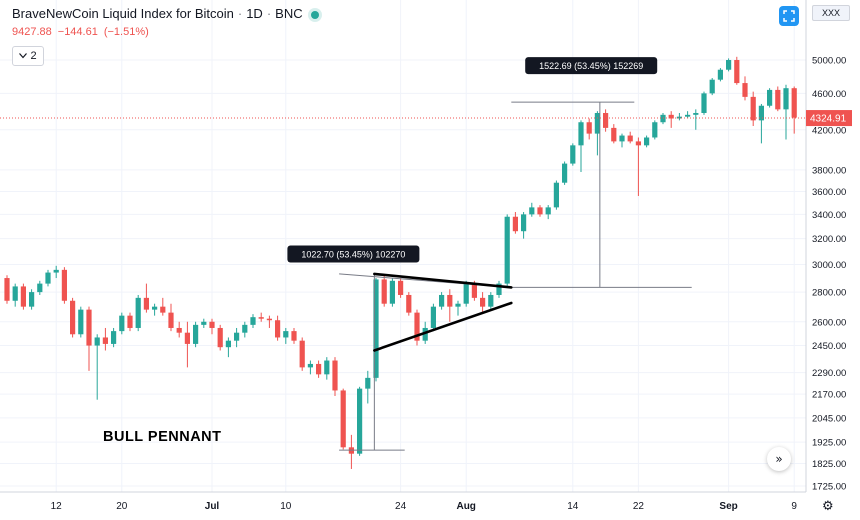 The height and width of the screenshot is (520, 860). Describe the element at coordinates (212, 506) in the screenshot. I see `time-tick-label: Jul` at that location.